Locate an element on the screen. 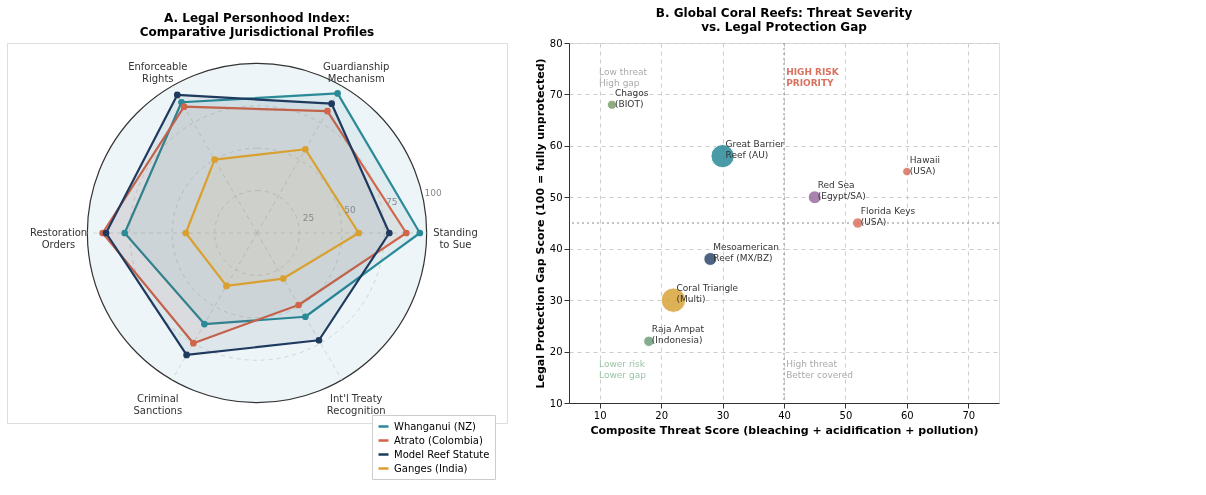  spoke-label: Int'l Treaty Recognition is located at coordinates (356, 405).